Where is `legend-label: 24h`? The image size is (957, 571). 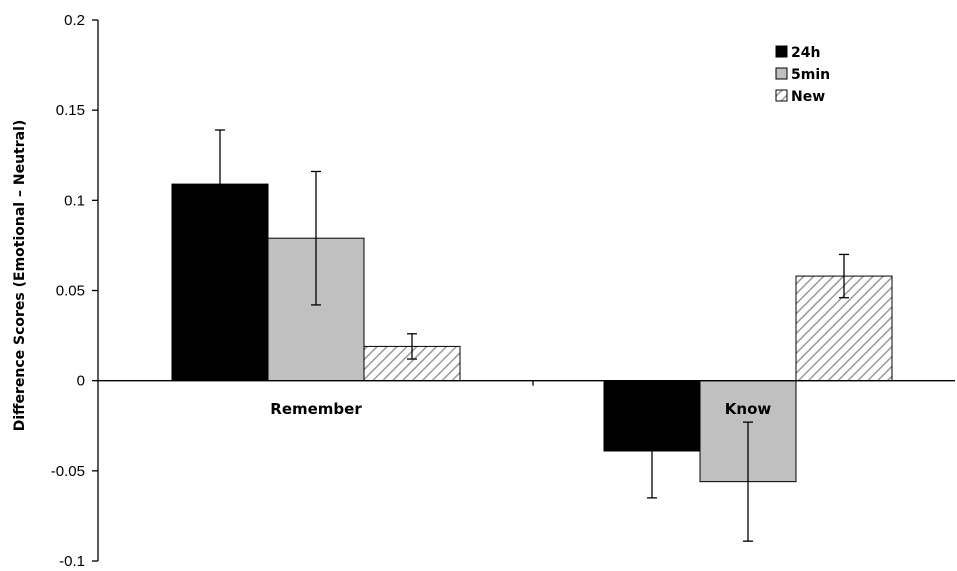 legend-label: 24h is located at coordinates (805, 53).